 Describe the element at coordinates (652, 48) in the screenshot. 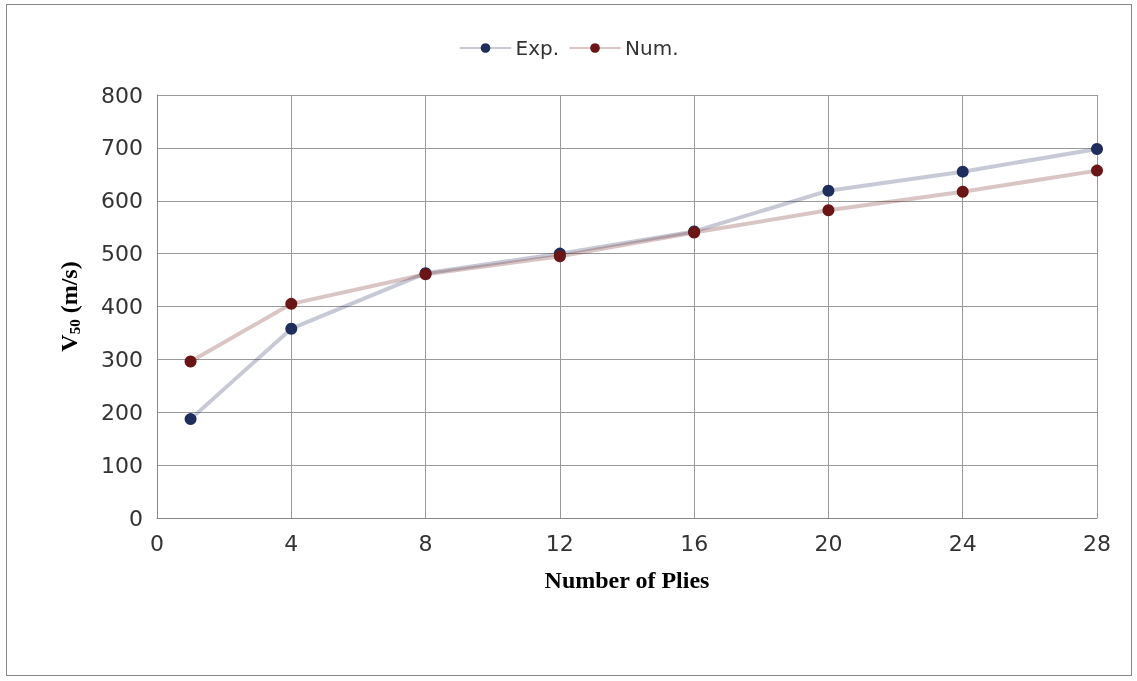

I see `legend-label: Num.` at that location.